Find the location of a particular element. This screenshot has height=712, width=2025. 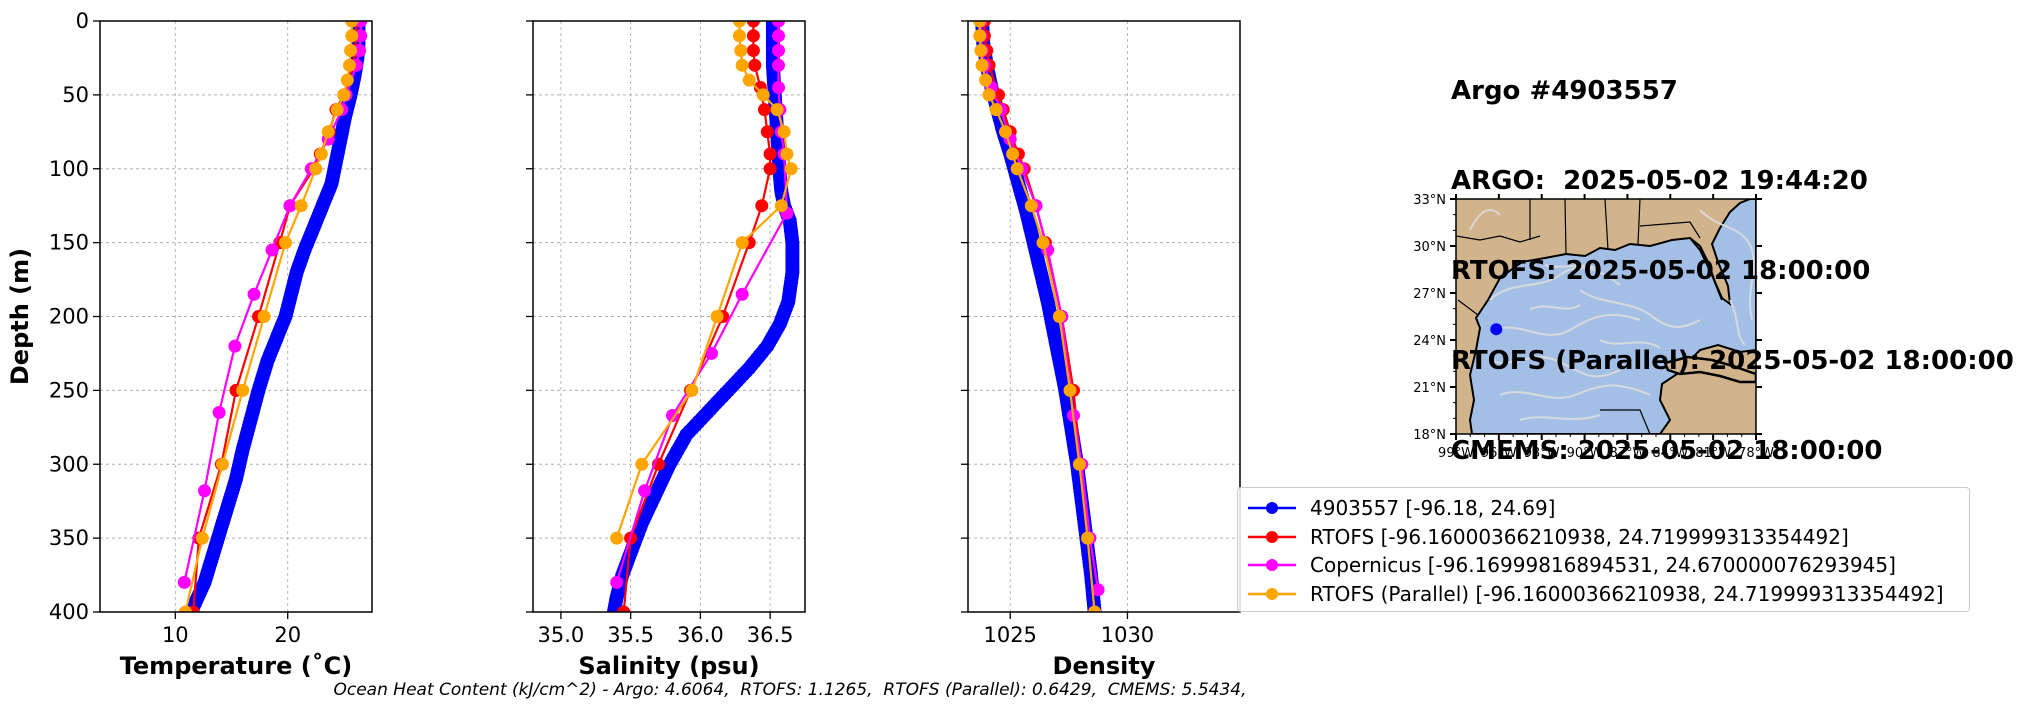

legend-entry: 4903557 [-96.18, 24.69] is located at coordinates (1603, 508).